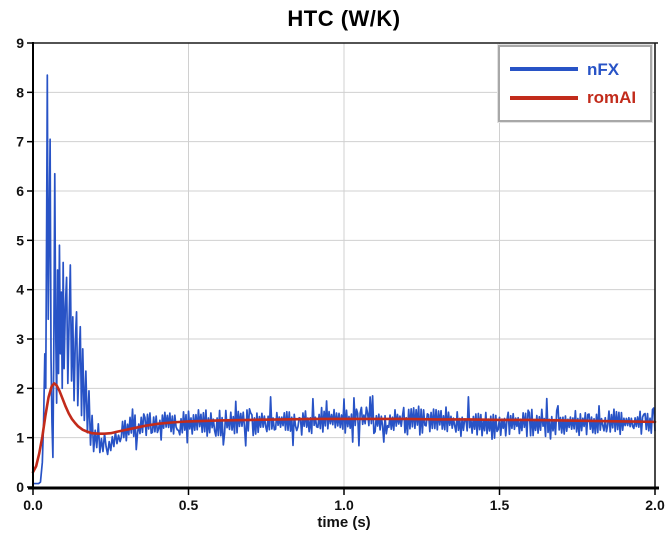 This screenshot has width=671, height=545. Describe the element at coordinates (344, 505) in the screenshot. I see `x-tick-label: 1.0` at that location.